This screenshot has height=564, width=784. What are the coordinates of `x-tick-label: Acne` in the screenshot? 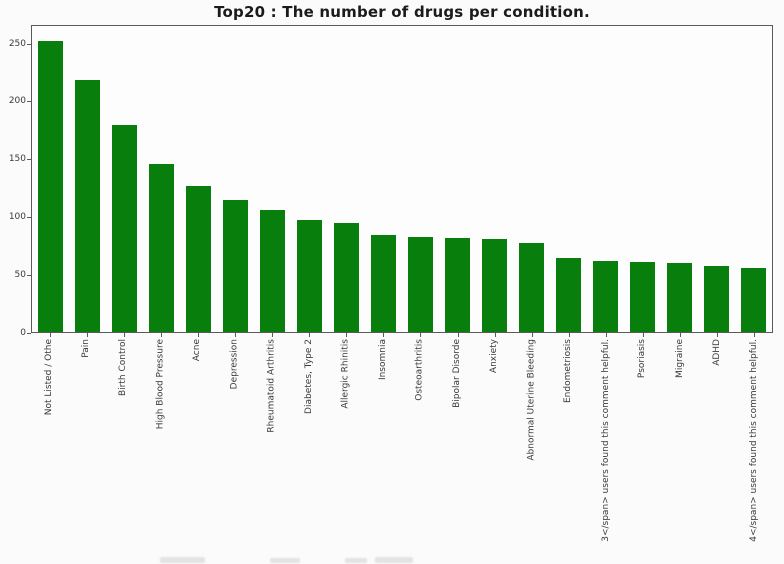 It's located at (197, 350).